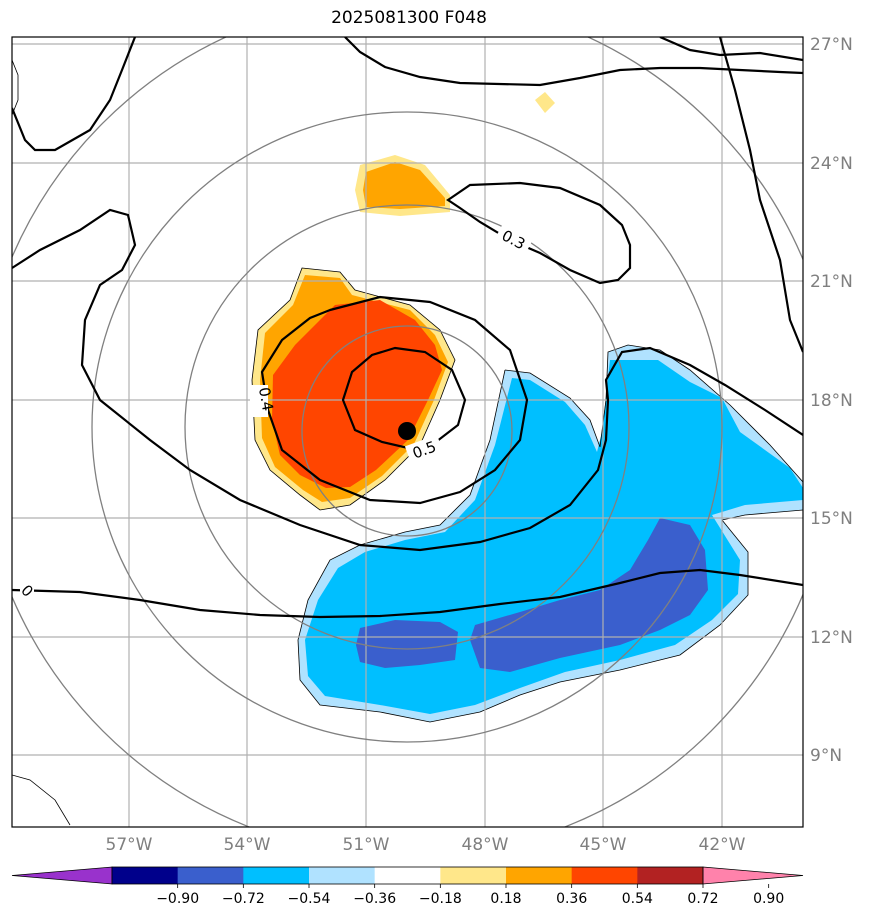 The height and width of the screenshot is (924, 873). I want to click on colorbar-tick-label: 0.36, so click(571, 899).